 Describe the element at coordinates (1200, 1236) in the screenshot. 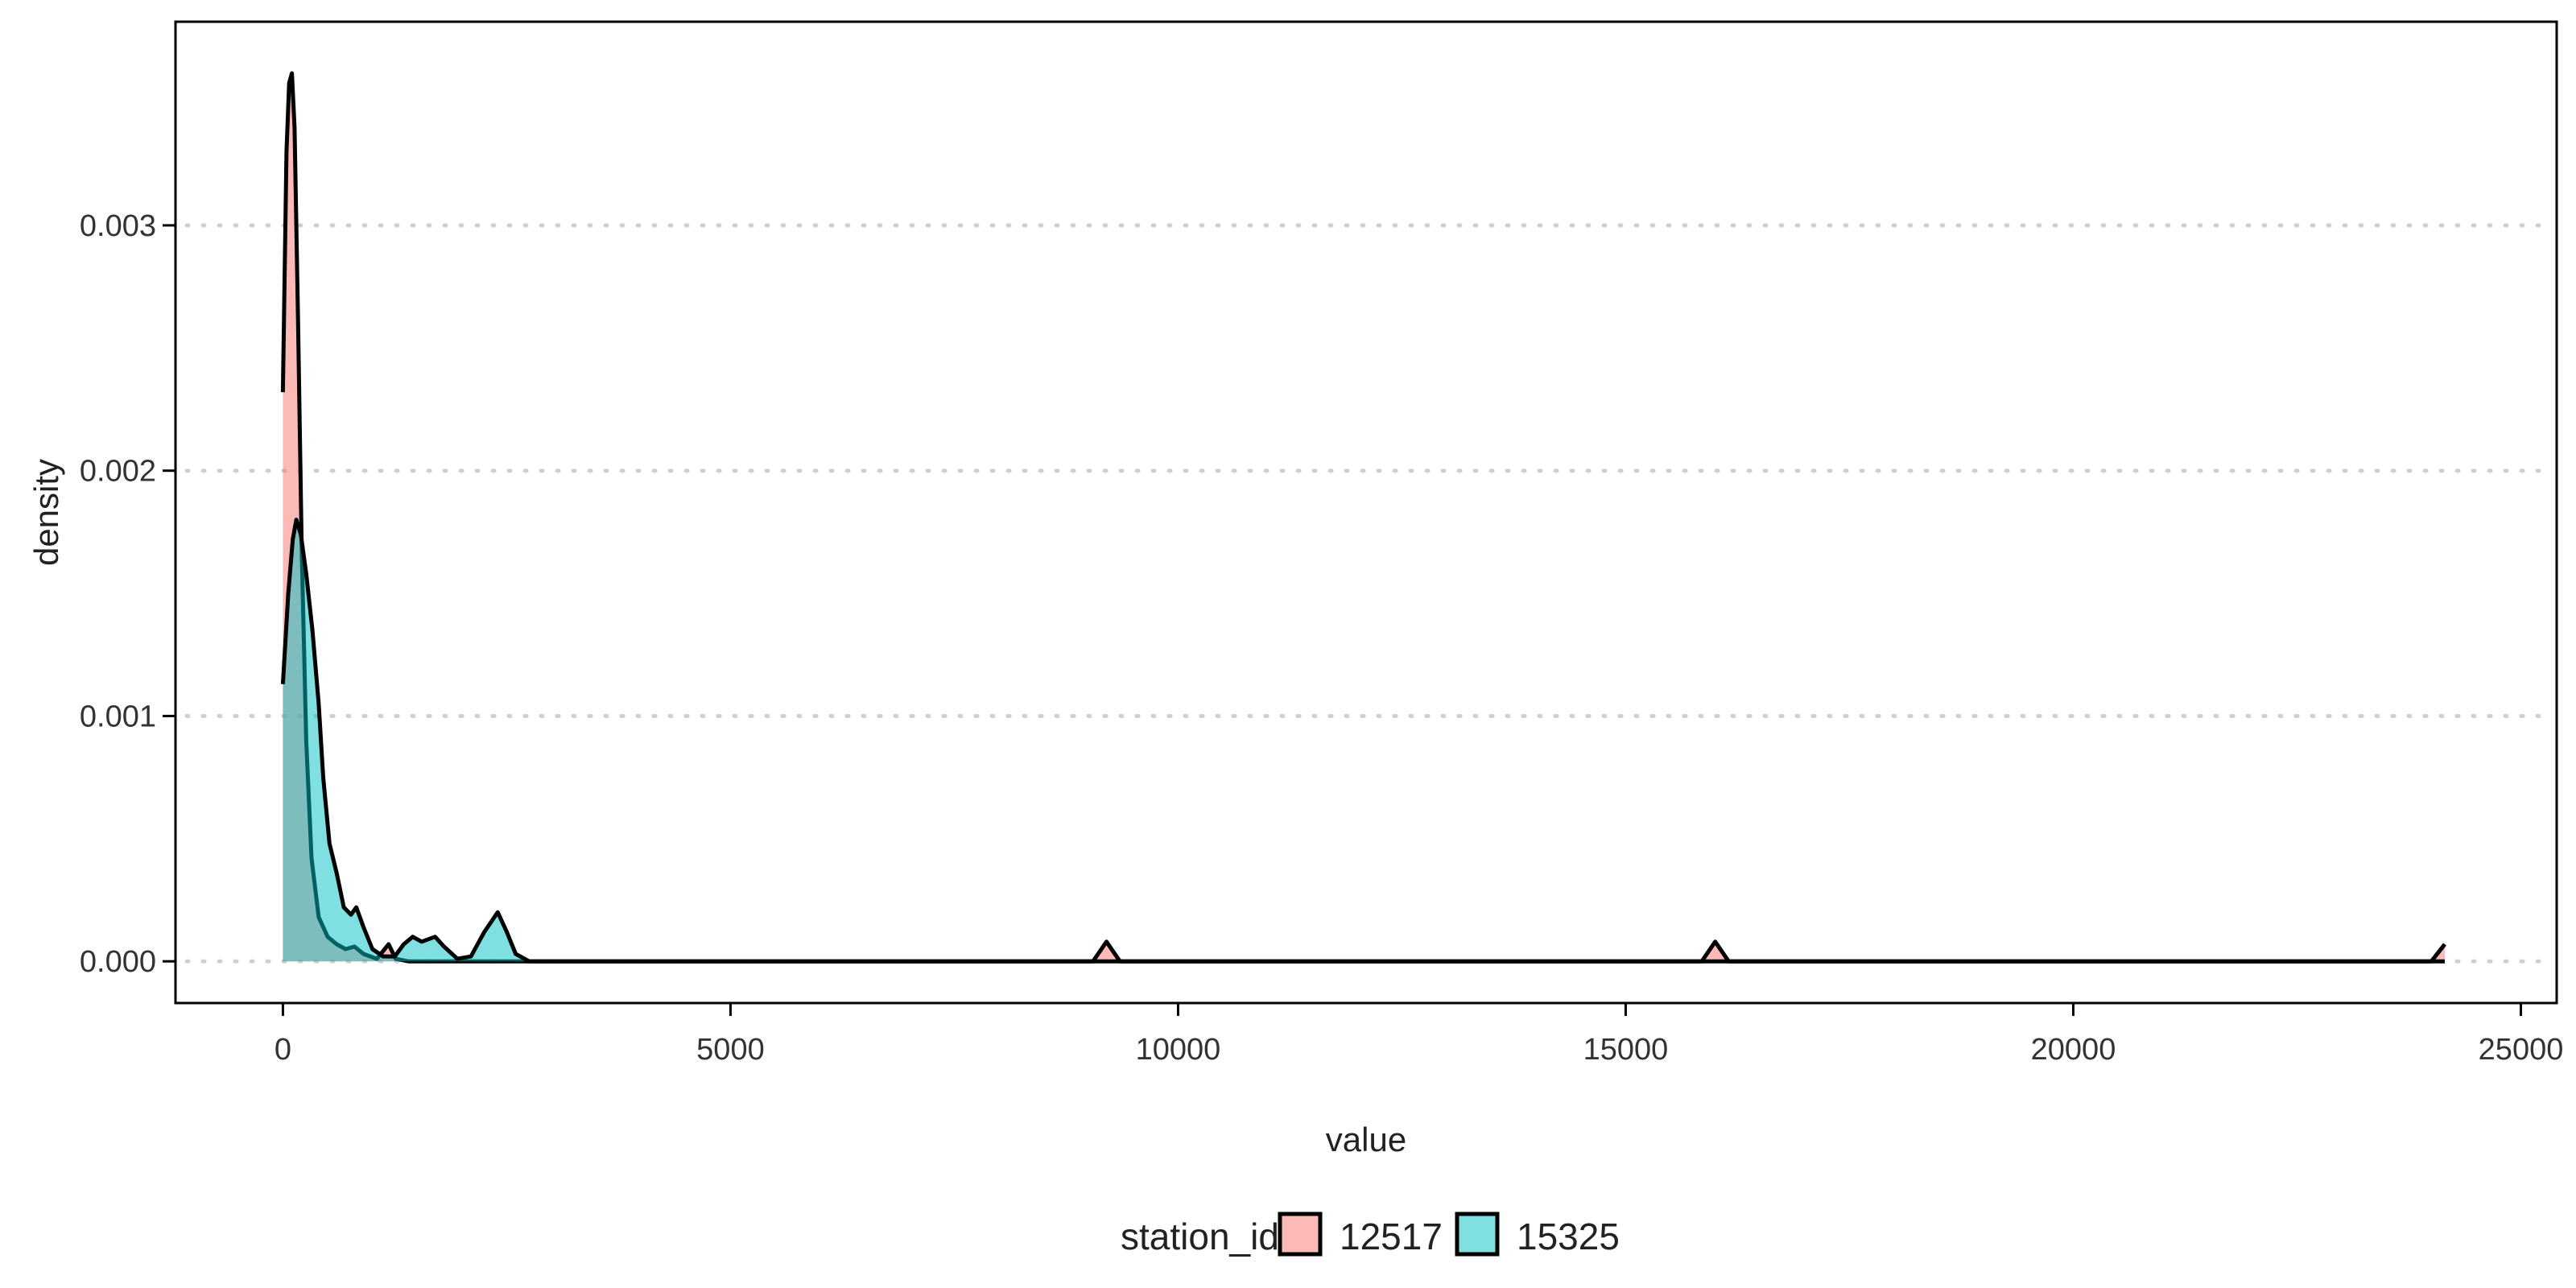

I see `legend-title: station_id` at that location.